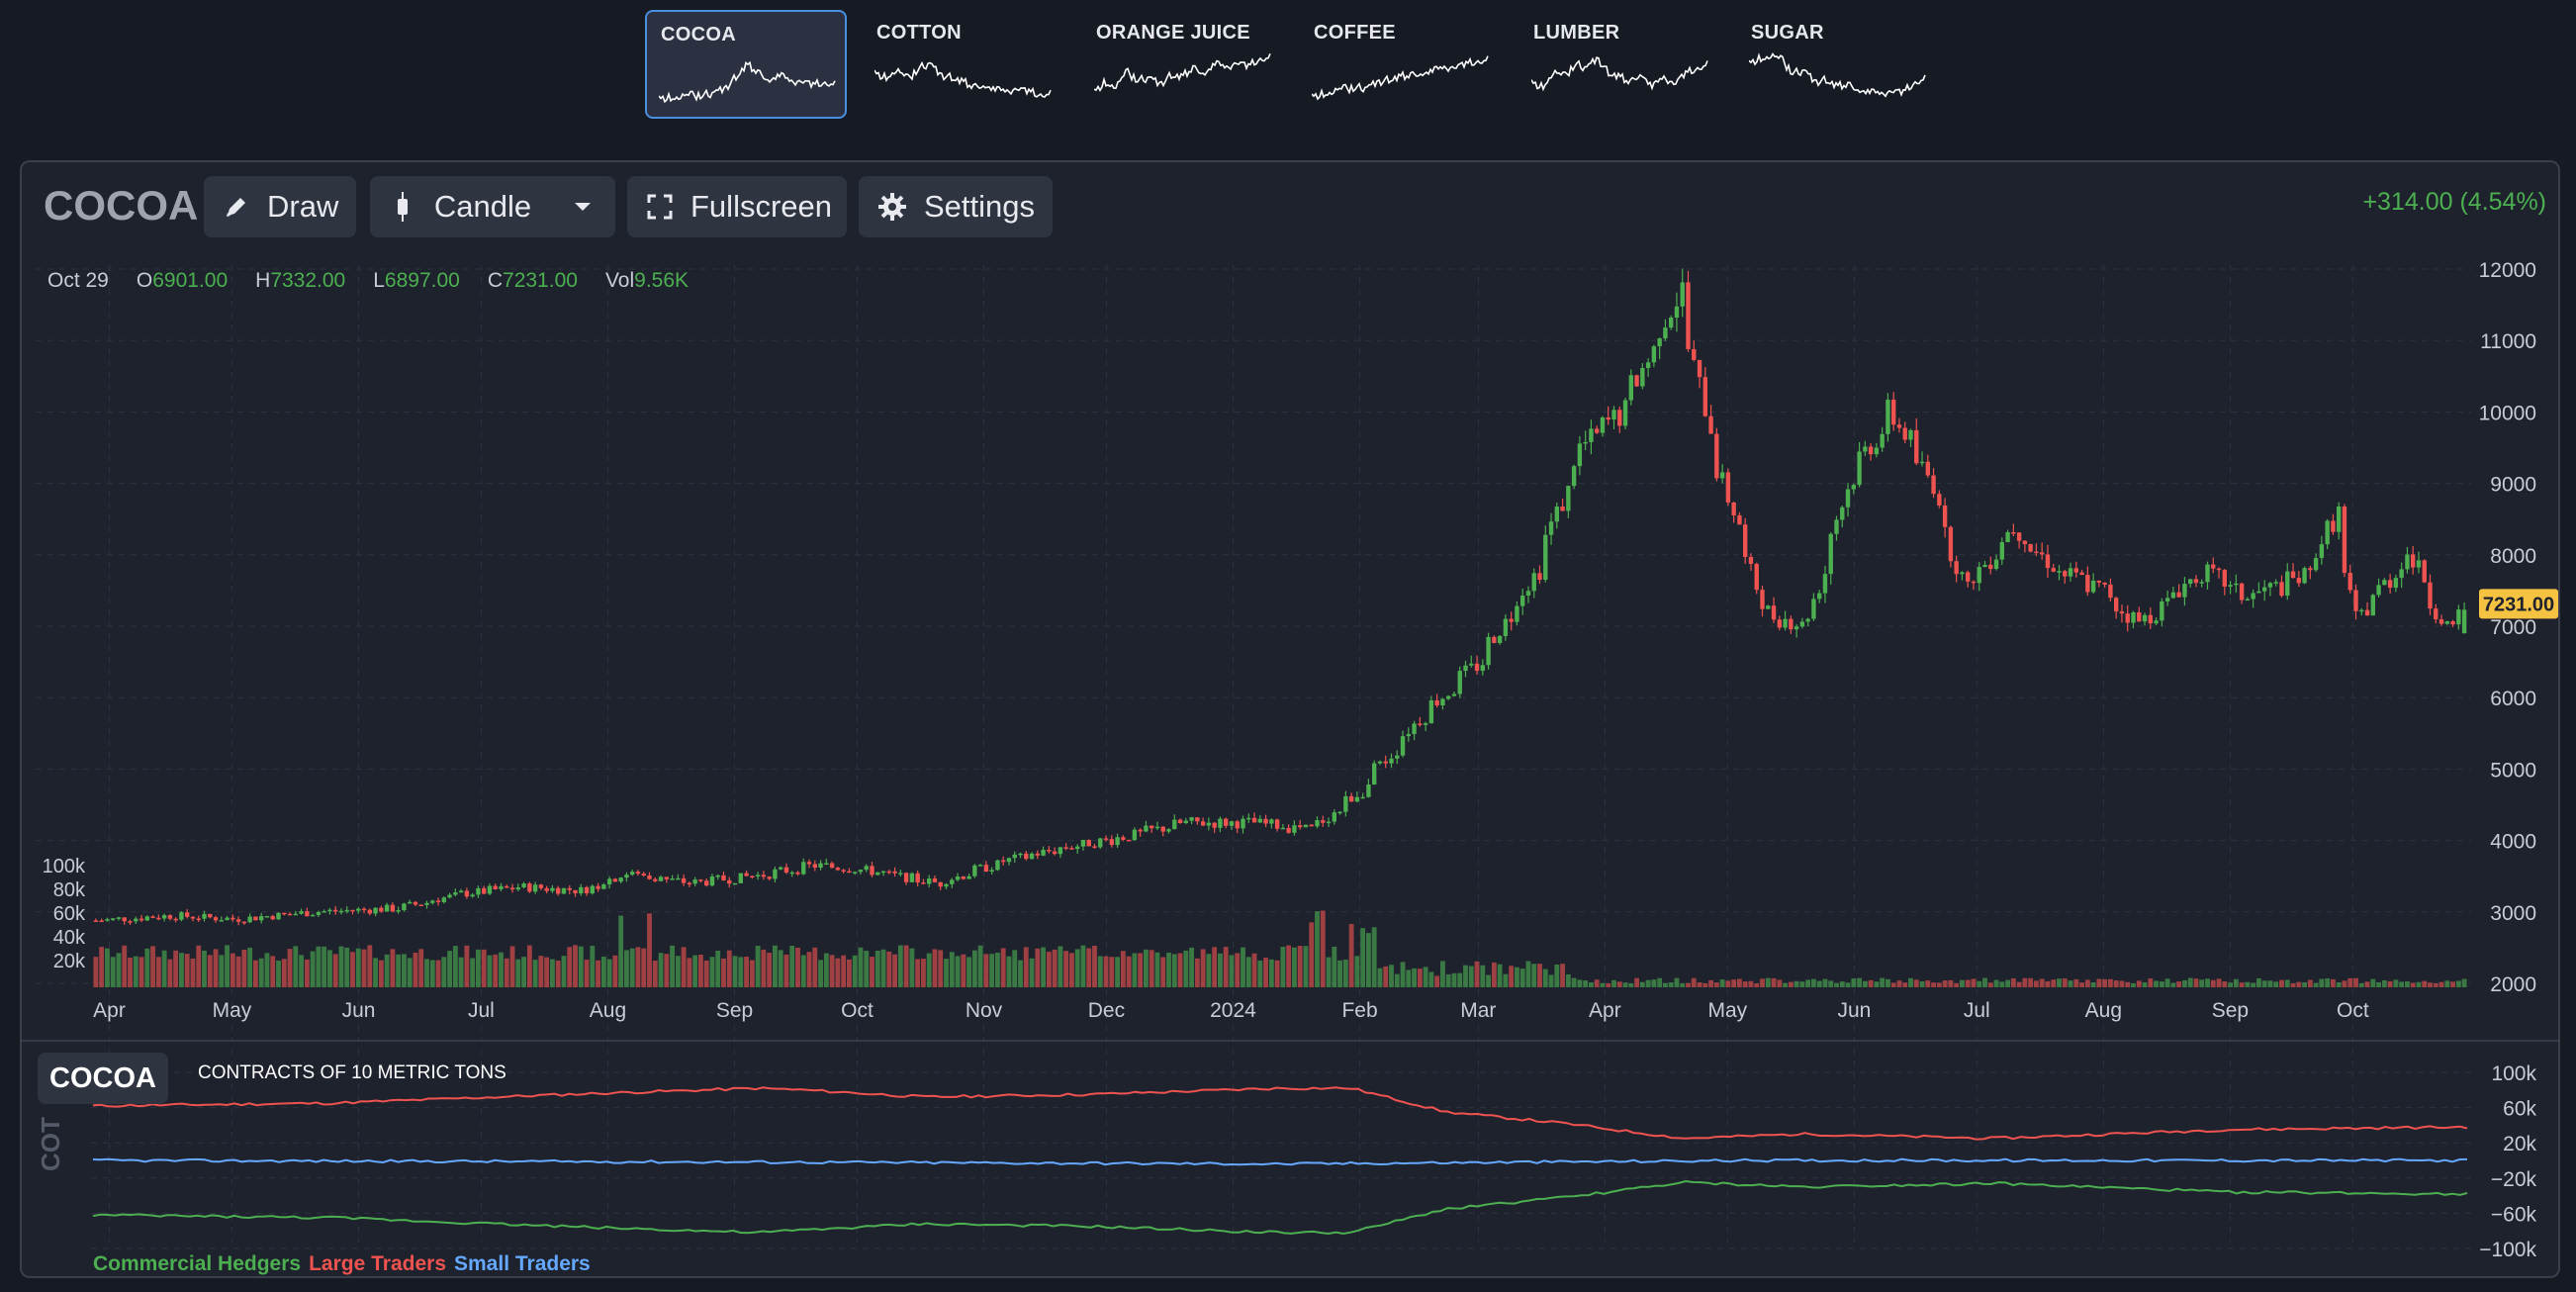  What do you see at coordinates (1280, 1207) in the screenshot?
I see `cot-series-commercial-hedgers` at bounding box center [1280, 1207].